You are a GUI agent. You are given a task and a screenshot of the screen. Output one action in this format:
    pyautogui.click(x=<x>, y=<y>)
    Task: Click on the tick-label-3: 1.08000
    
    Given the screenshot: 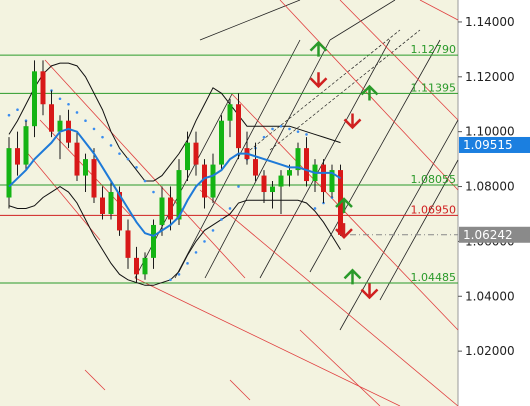 What is the action you would take?
    pyautogui.click(x=490, y=187)
    